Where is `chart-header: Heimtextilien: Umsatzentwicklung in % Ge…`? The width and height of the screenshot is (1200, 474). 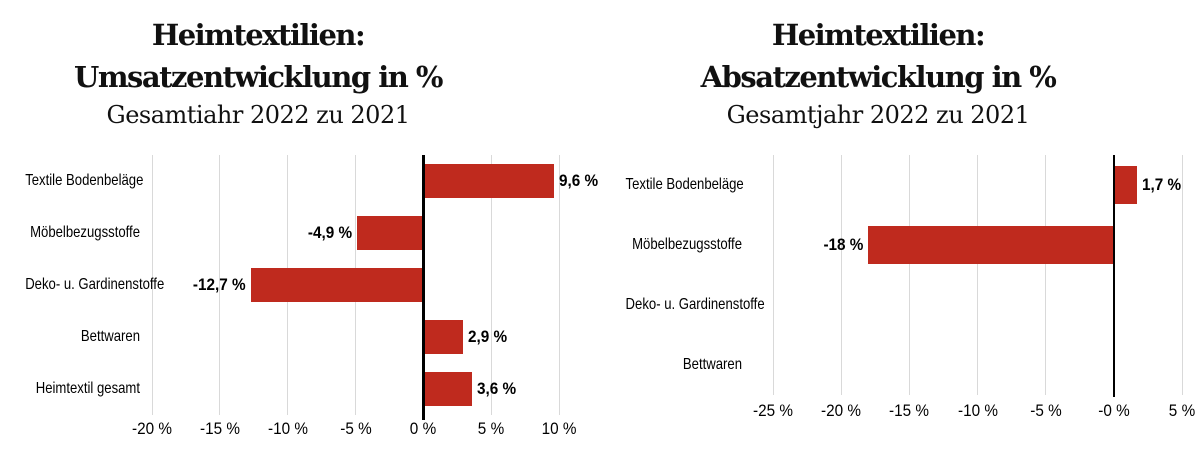
chart-header: Heimtextilien: Umsatzentwicklung in % Ge… is located at coordinates (258, 73).